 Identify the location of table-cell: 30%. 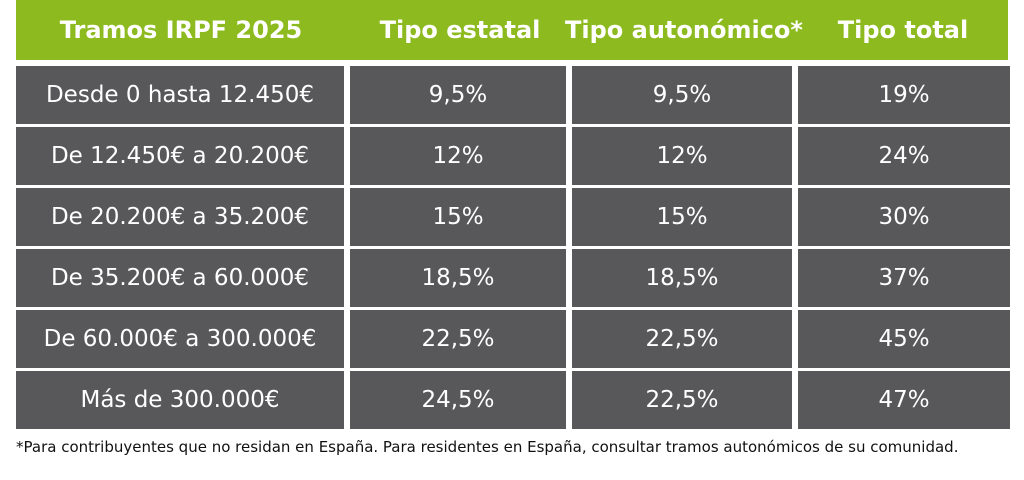
(904, 217).